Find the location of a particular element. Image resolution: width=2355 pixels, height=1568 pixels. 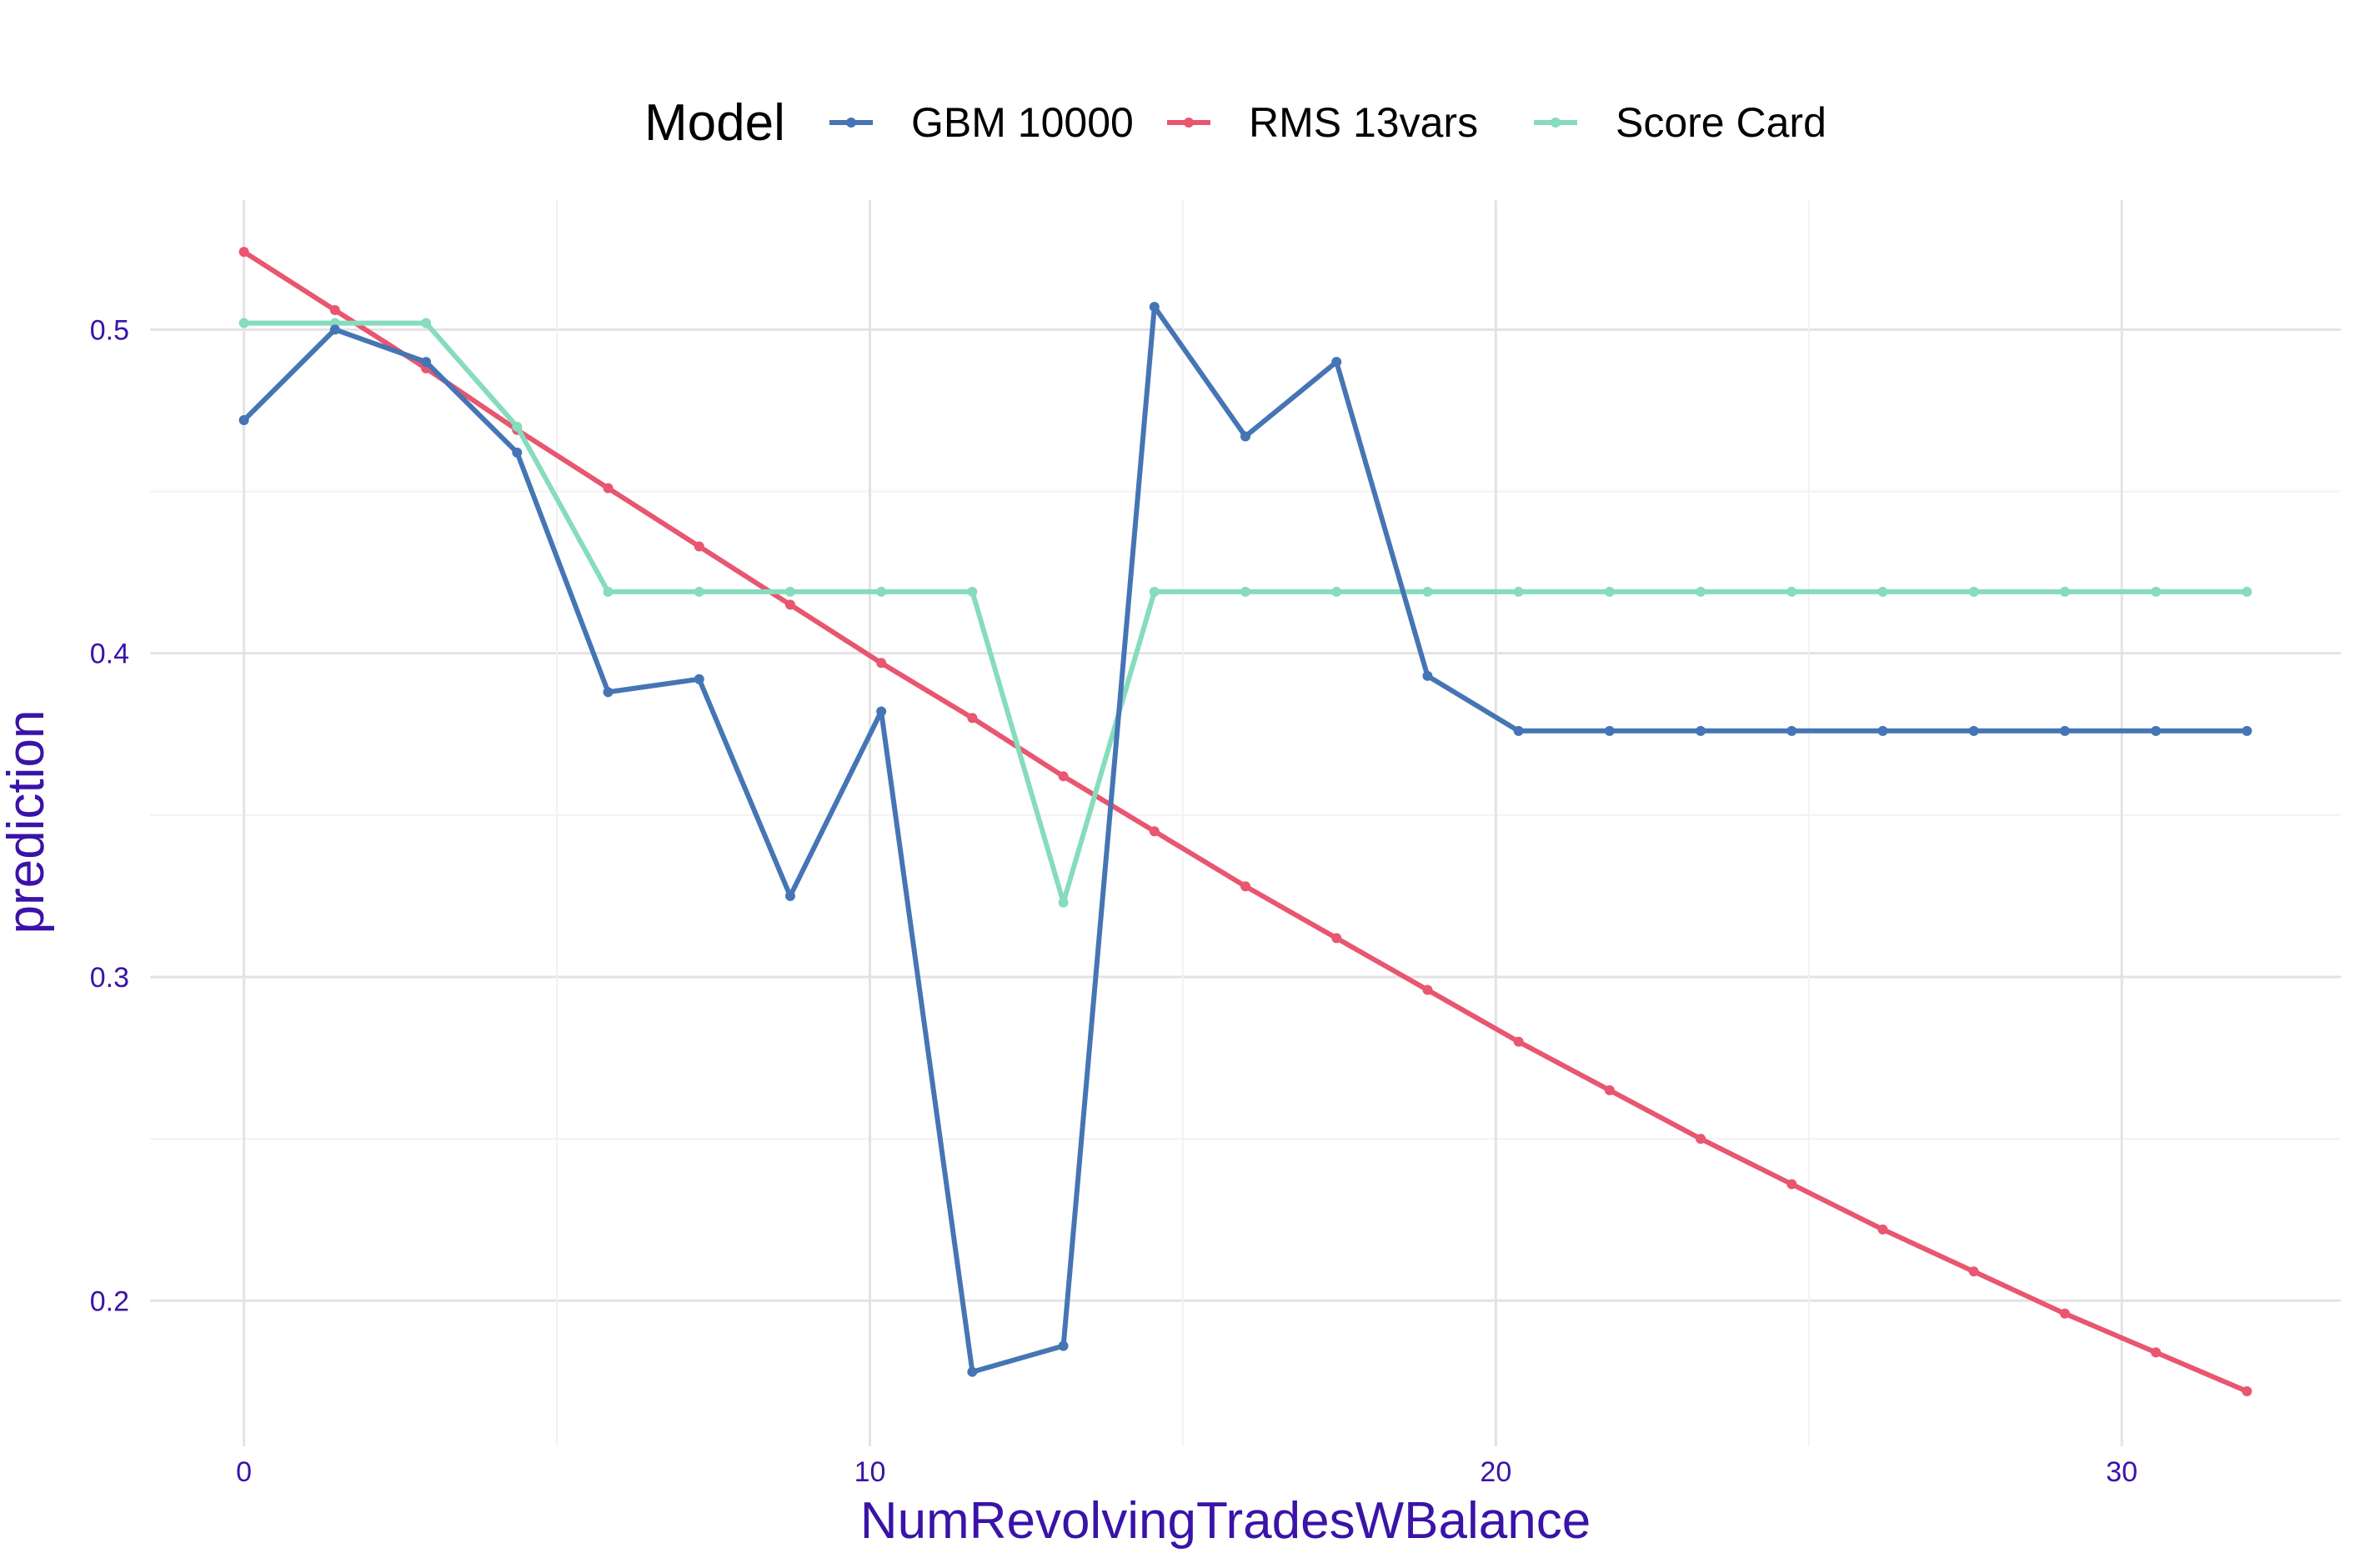

y-tick-label: 0.4 is located at coordinates (109, 654).